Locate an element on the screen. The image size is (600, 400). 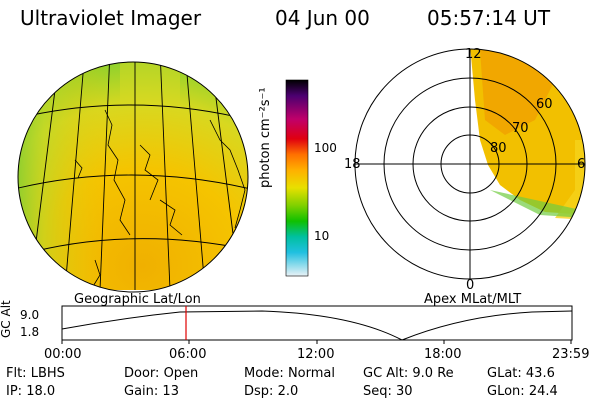
info-door: Door: Open is located at coordinates (161, 373).